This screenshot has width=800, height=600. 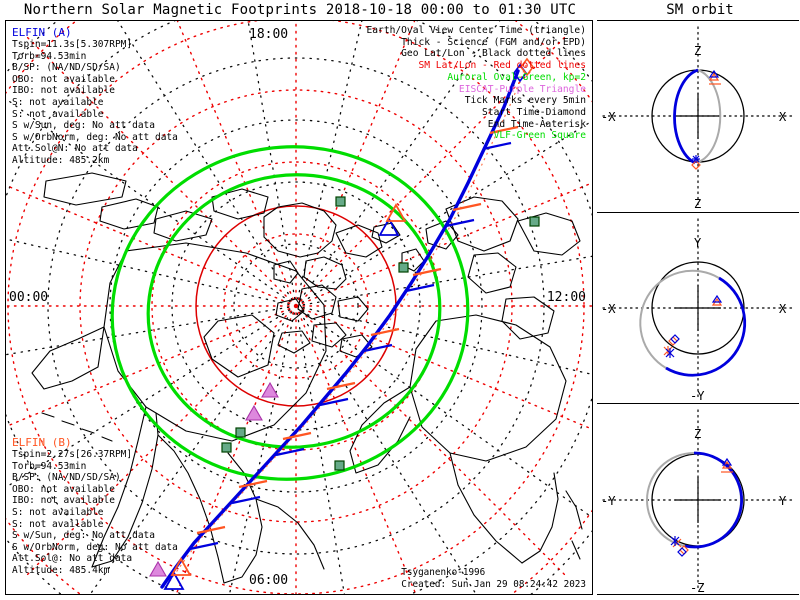 What do you see at coordinates (476, 30) in the screenshot?
I see `legend-item-0: Earth/Oval View Center Time (triangle)` at bounding box center [476, 30].